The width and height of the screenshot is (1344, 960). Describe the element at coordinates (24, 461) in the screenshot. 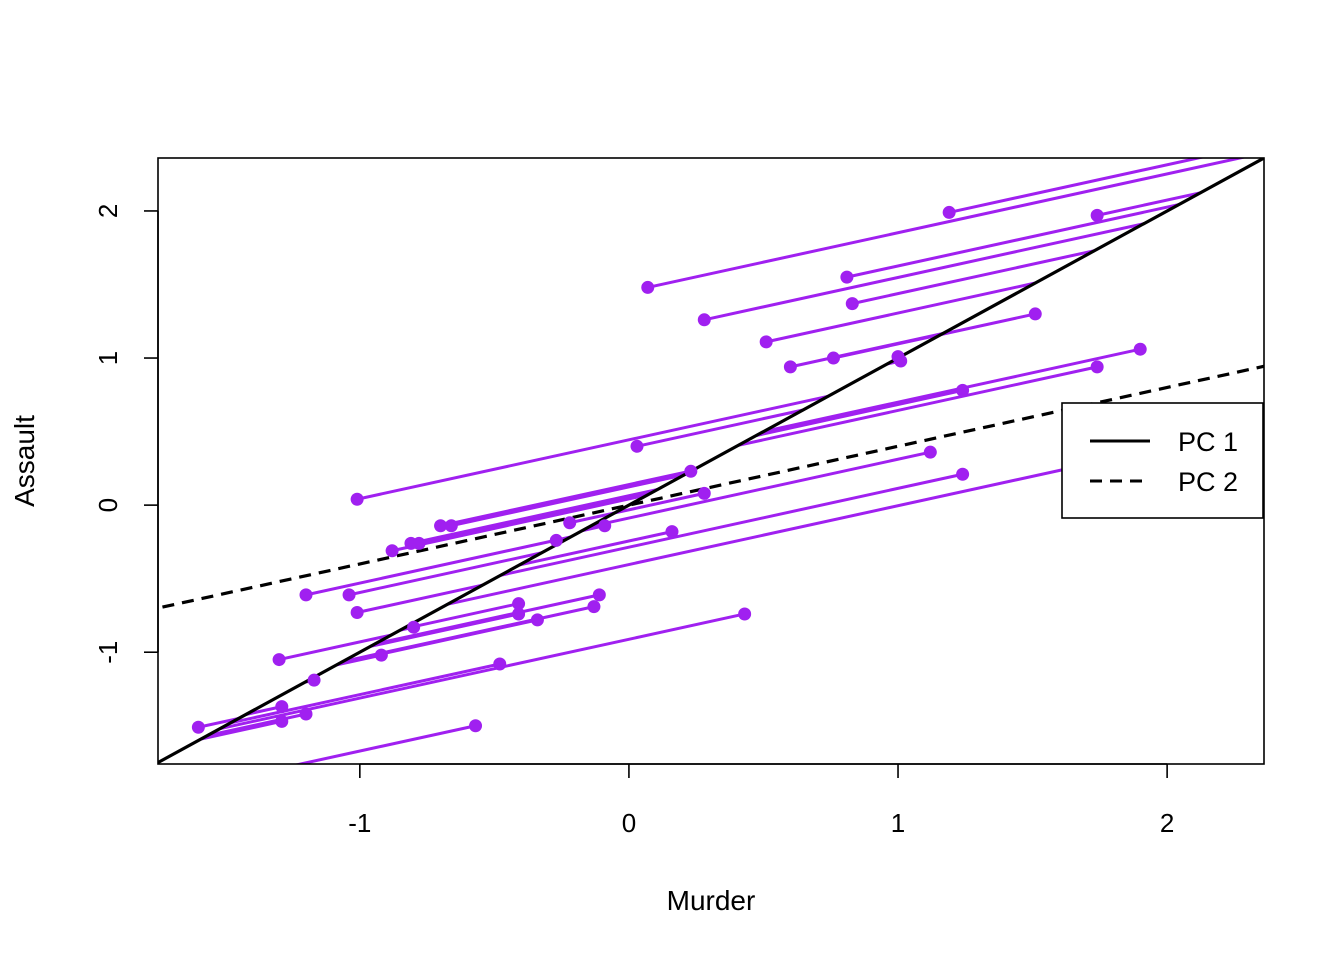

I see `y-axis-title: Assault` at that location.